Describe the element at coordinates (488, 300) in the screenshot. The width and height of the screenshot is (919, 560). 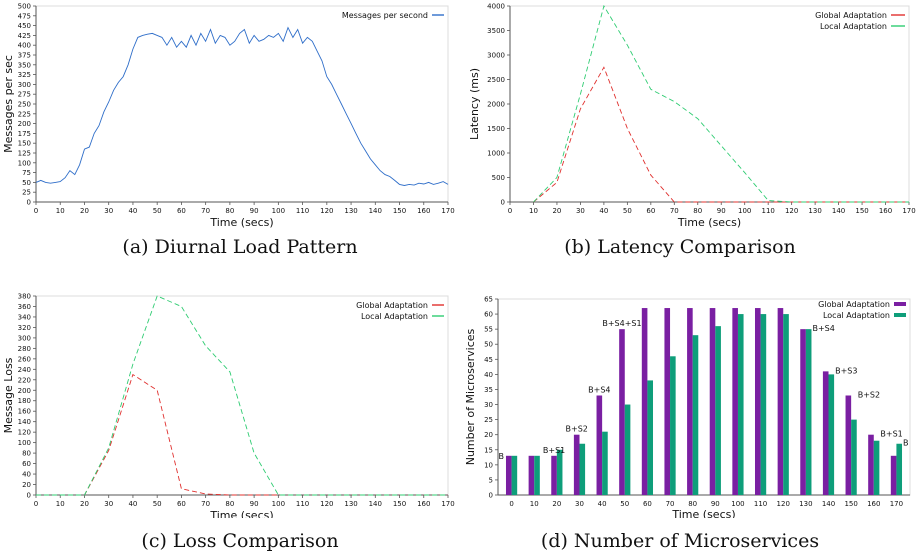
I see `y-tick-label: 65` at that location.